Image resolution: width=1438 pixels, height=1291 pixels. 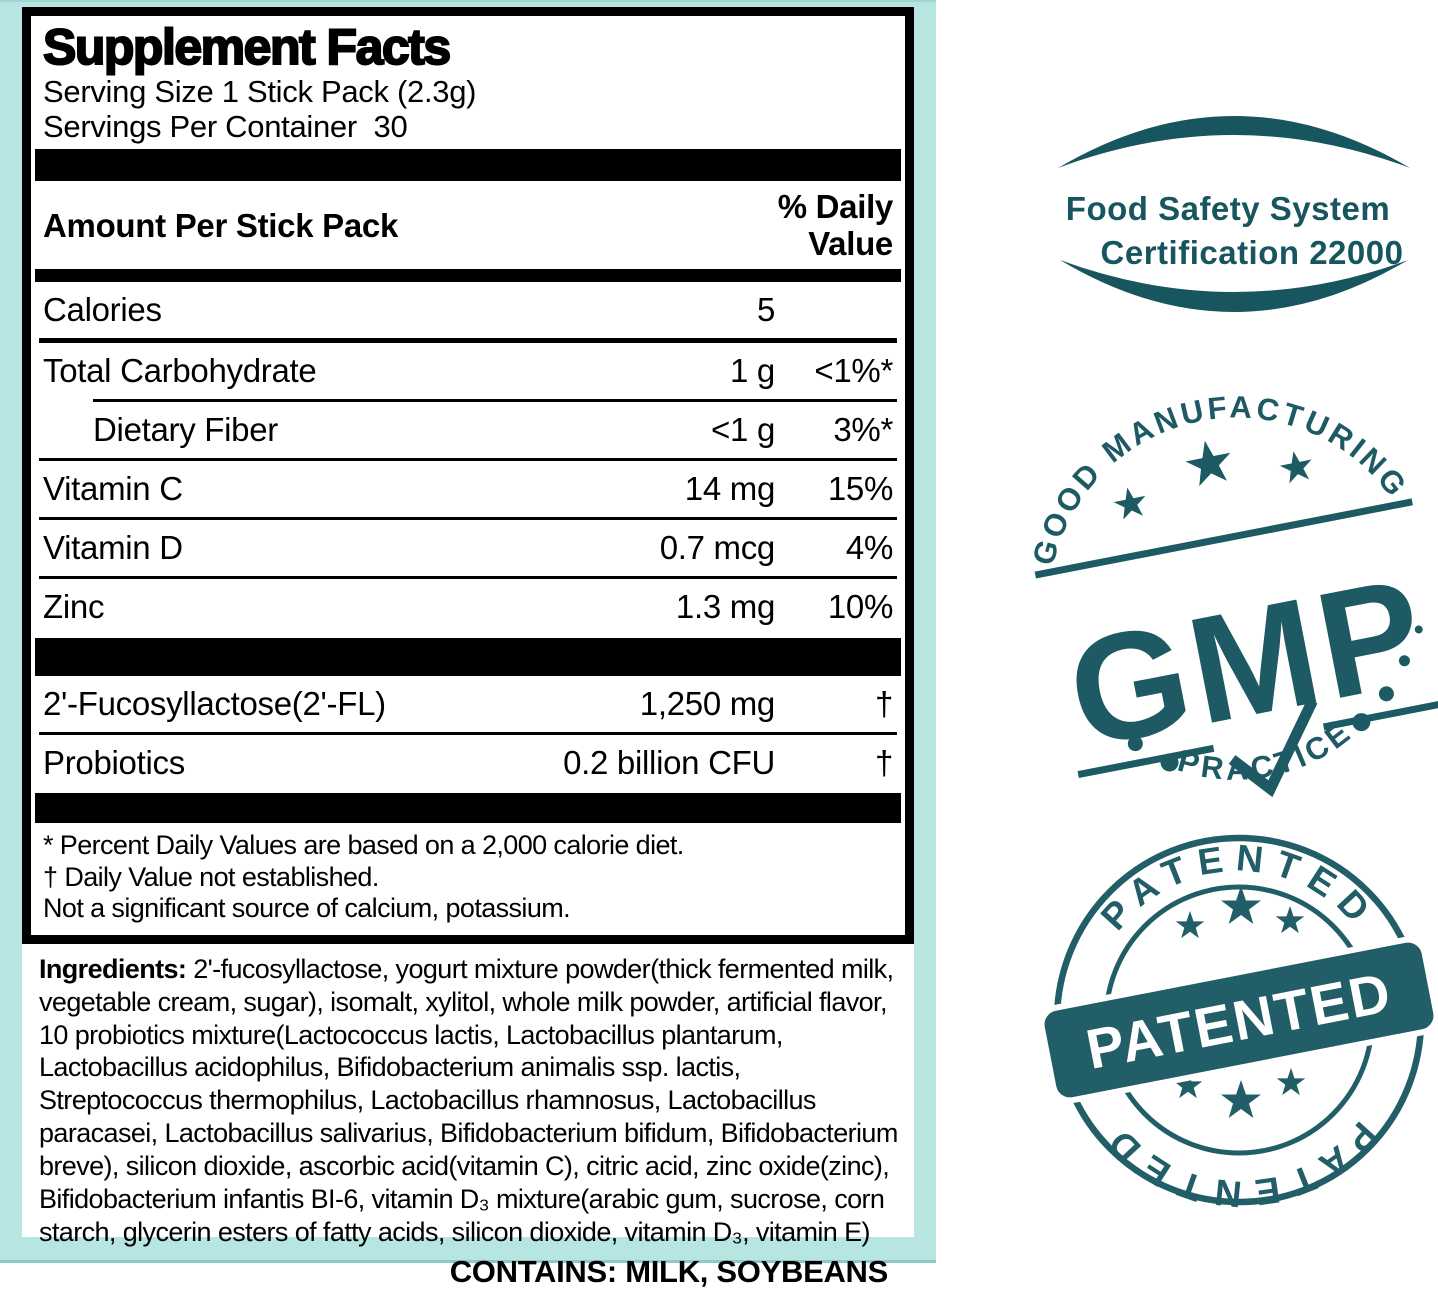 I want to click on servings-label: Servings Per Container, so click(x=200, y=127).